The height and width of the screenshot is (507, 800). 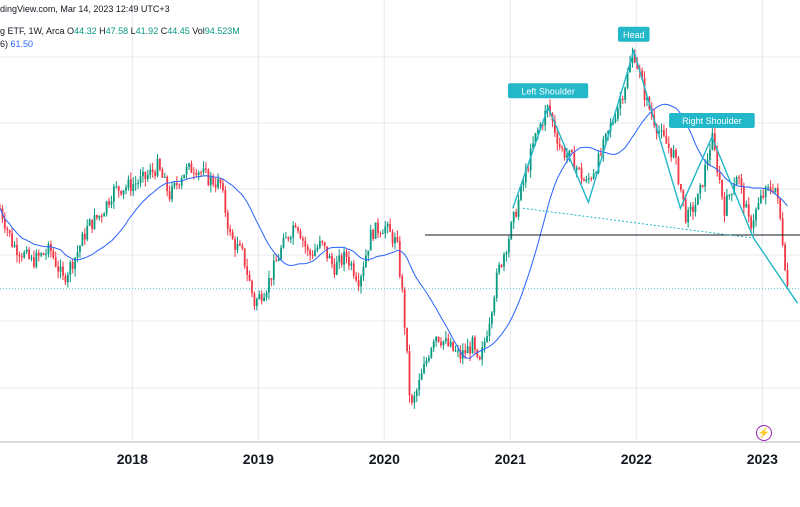 What do you see at coordinates (634, 35) in the screenshot?
I see `pattern-label-text: Head` at bounding box center [634, 35].